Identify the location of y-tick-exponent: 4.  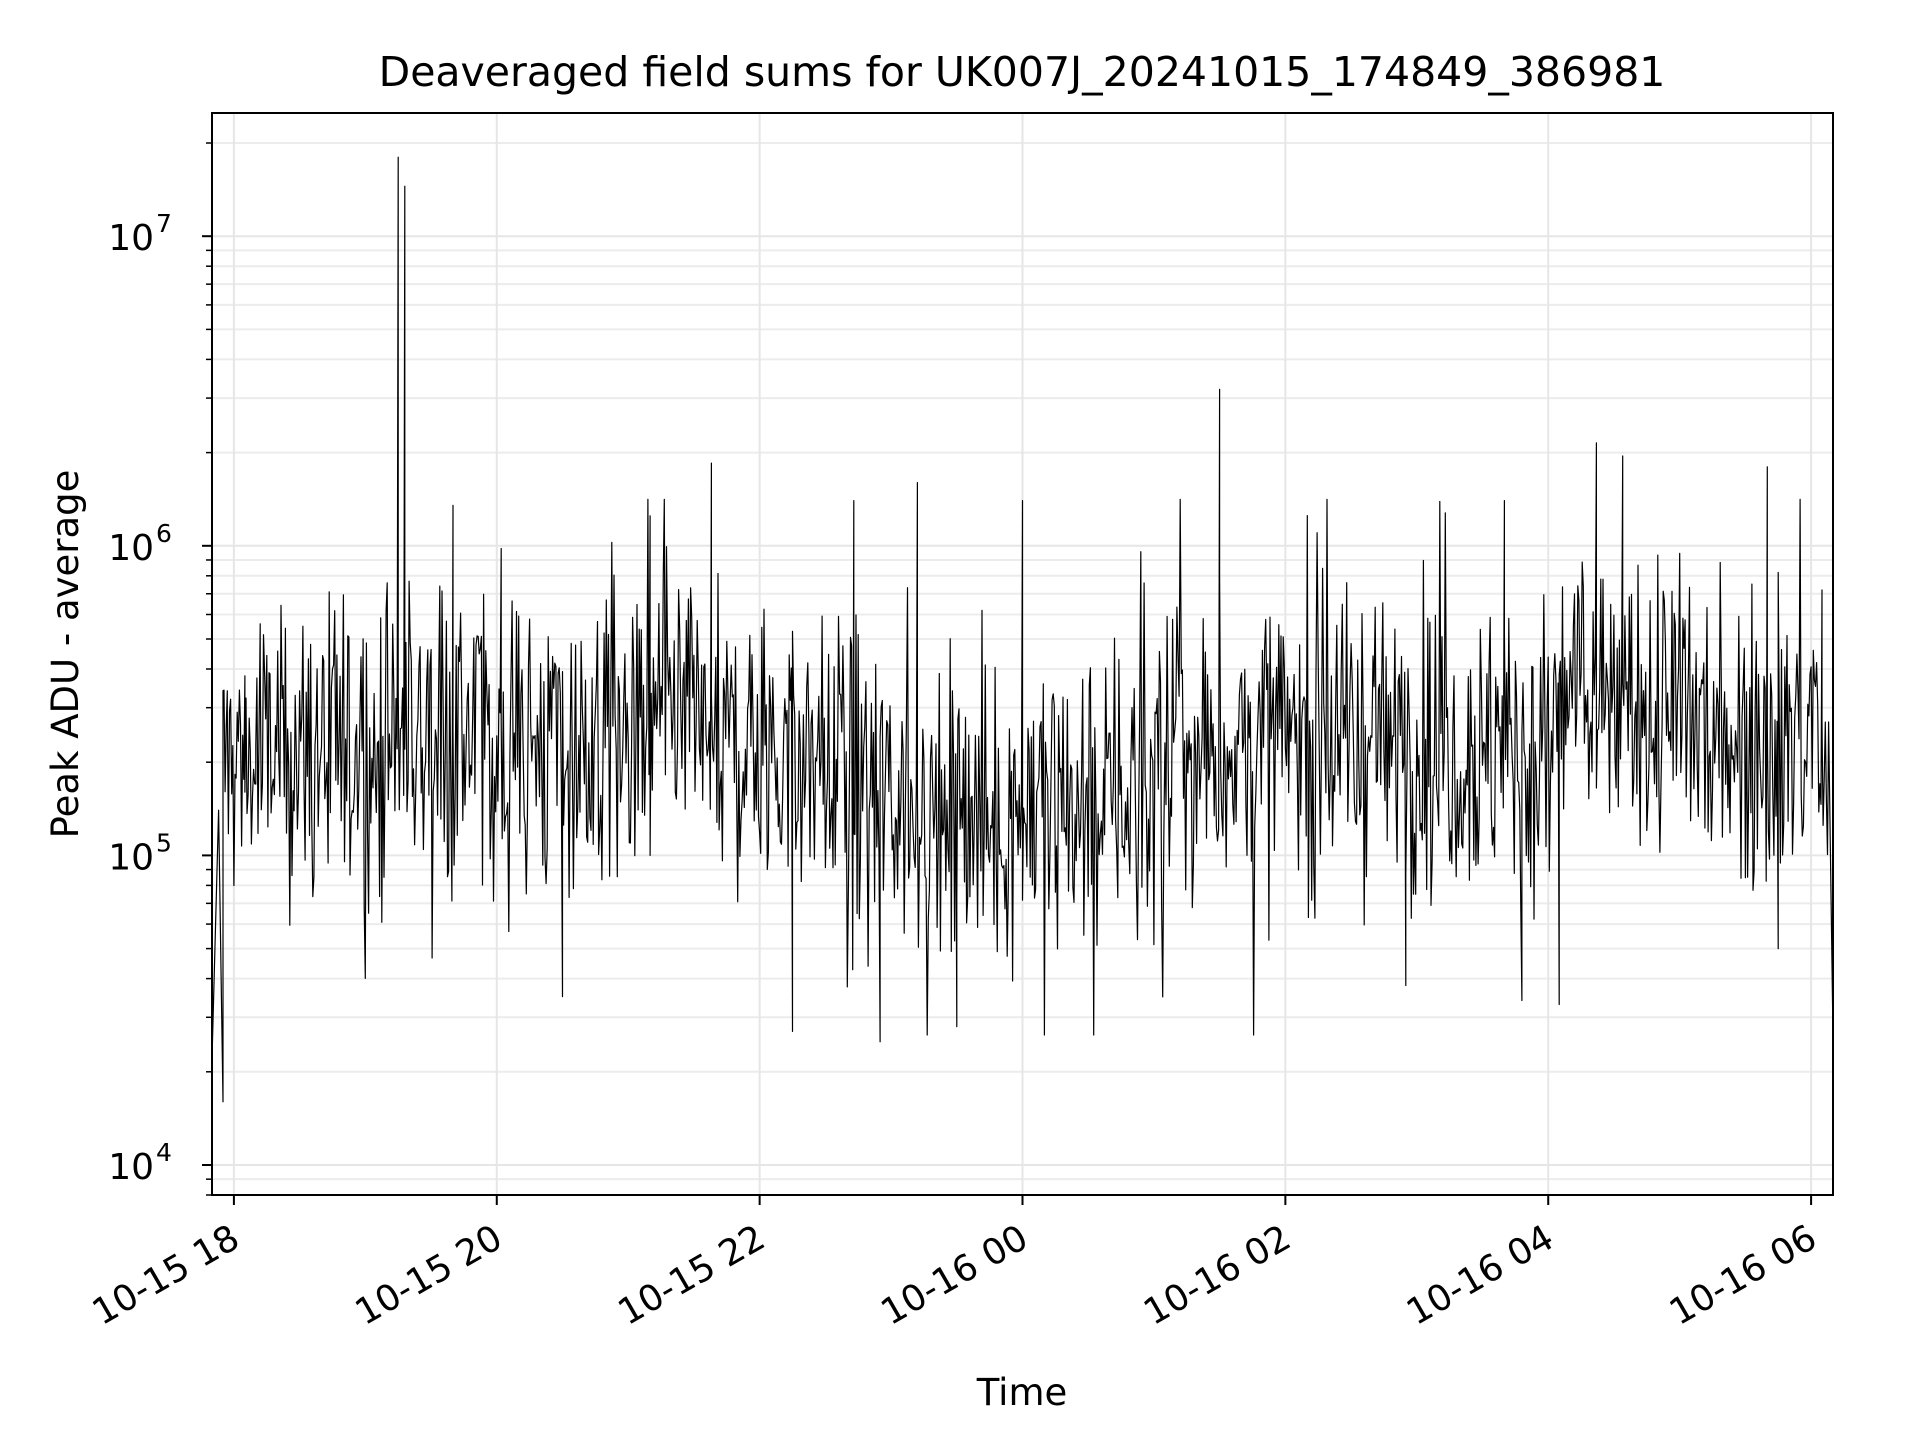
(164, 1152).